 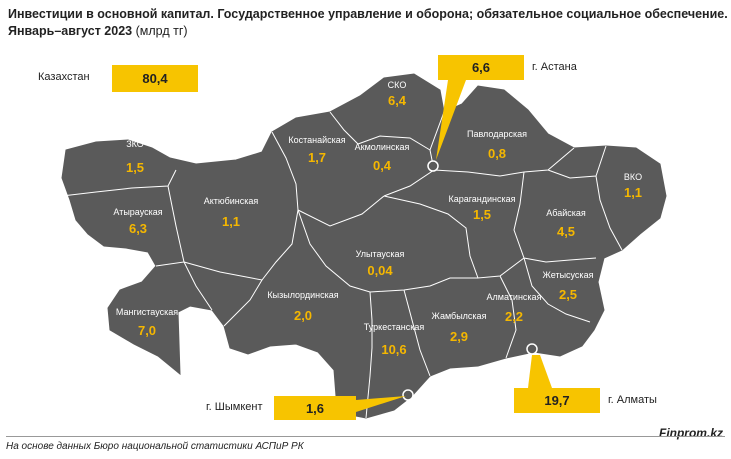 I want to click on title-unit: (млрд тг), so click(x=161, y=31).